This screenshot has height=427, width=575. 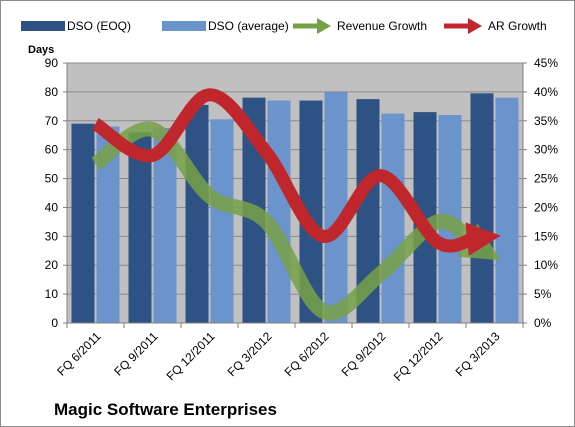 What do you see at coordinates (250, 354) in the screenshot?
I see `x-tick-label: FQ 3/2012` at bounding box center [250, 354].